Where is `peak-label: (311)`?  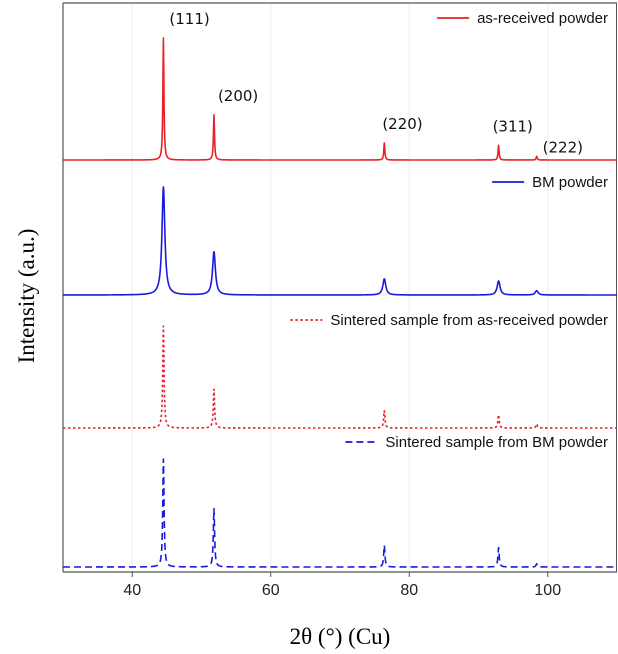 peak-label: (311) is located at coordinates (513, 126).